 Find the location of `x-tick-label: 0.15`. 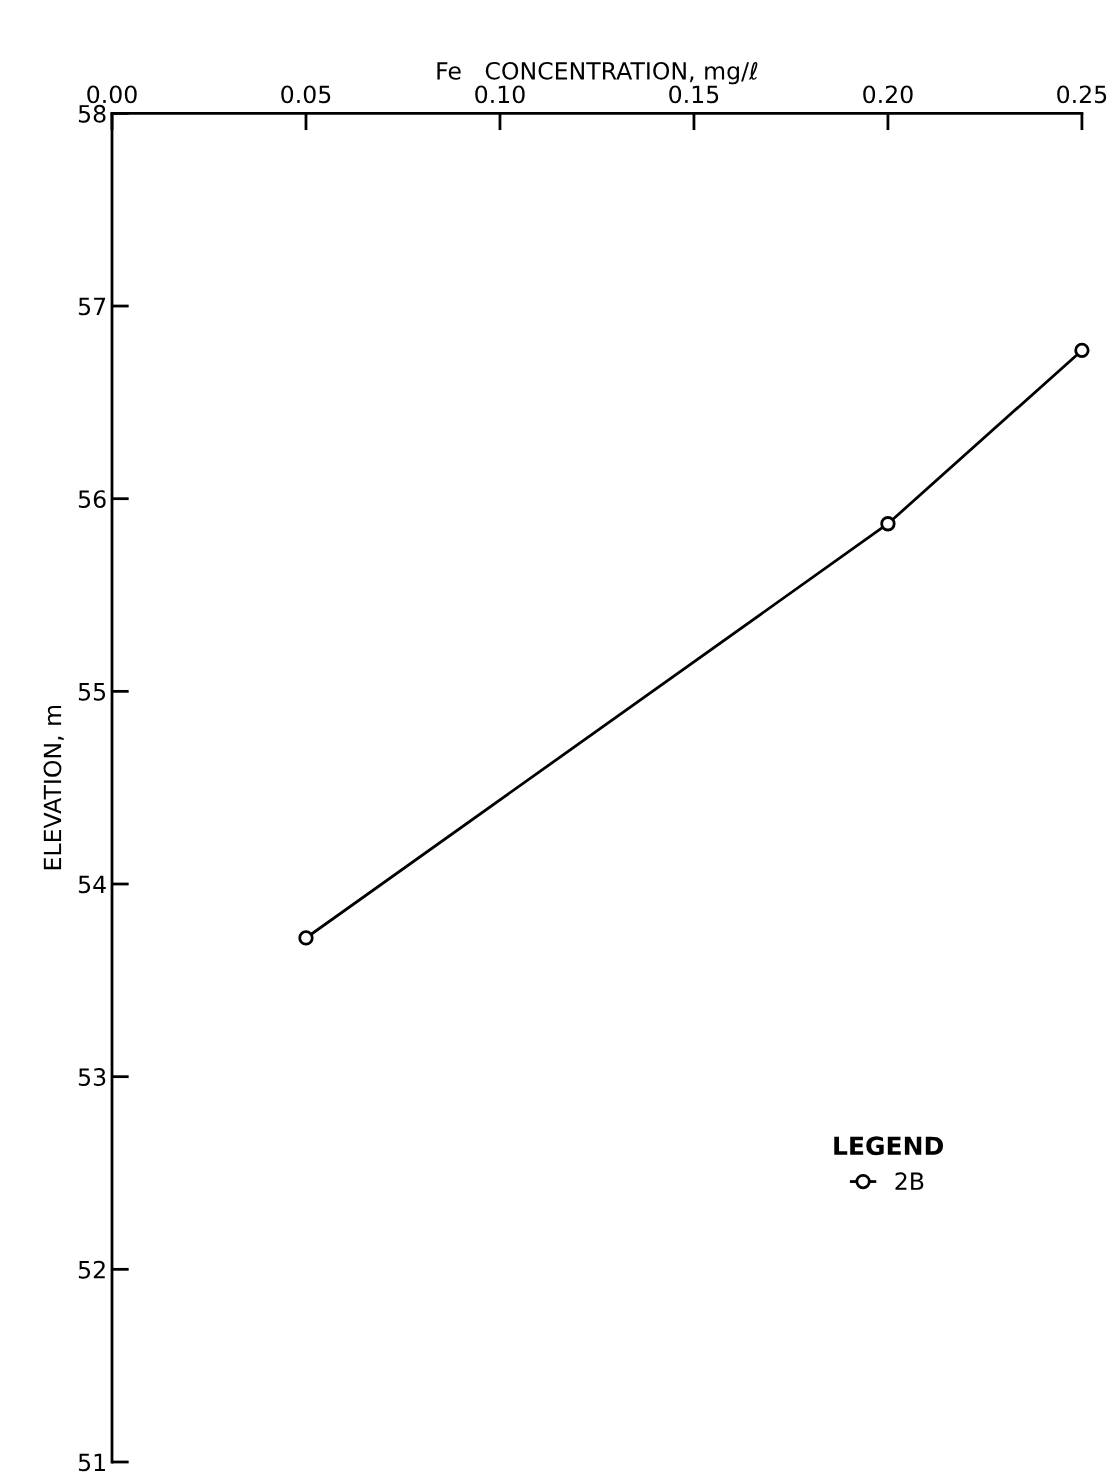

x-tick-label: 0.15 is located at coordinates (694, 94).